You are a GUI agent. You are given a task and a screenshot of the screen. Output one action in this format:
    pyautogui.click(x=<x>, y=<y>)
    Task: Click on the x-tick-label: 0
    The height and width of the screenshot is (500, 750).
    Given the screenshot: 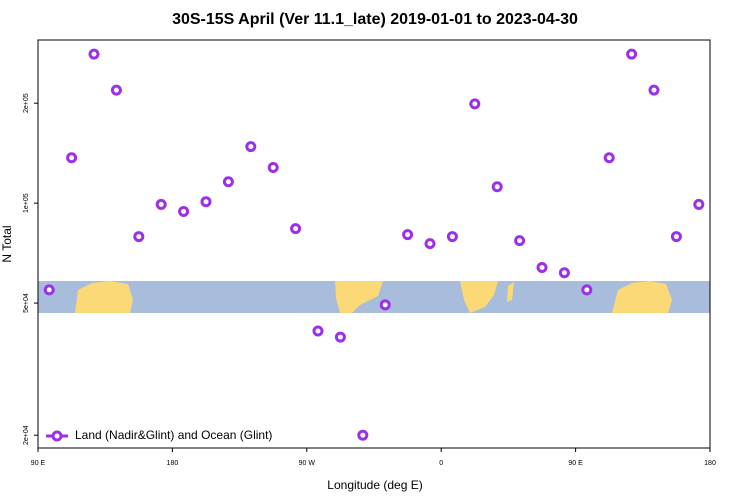 What is the action you would take?
    pyautogui.click(x=441, y=463)
    